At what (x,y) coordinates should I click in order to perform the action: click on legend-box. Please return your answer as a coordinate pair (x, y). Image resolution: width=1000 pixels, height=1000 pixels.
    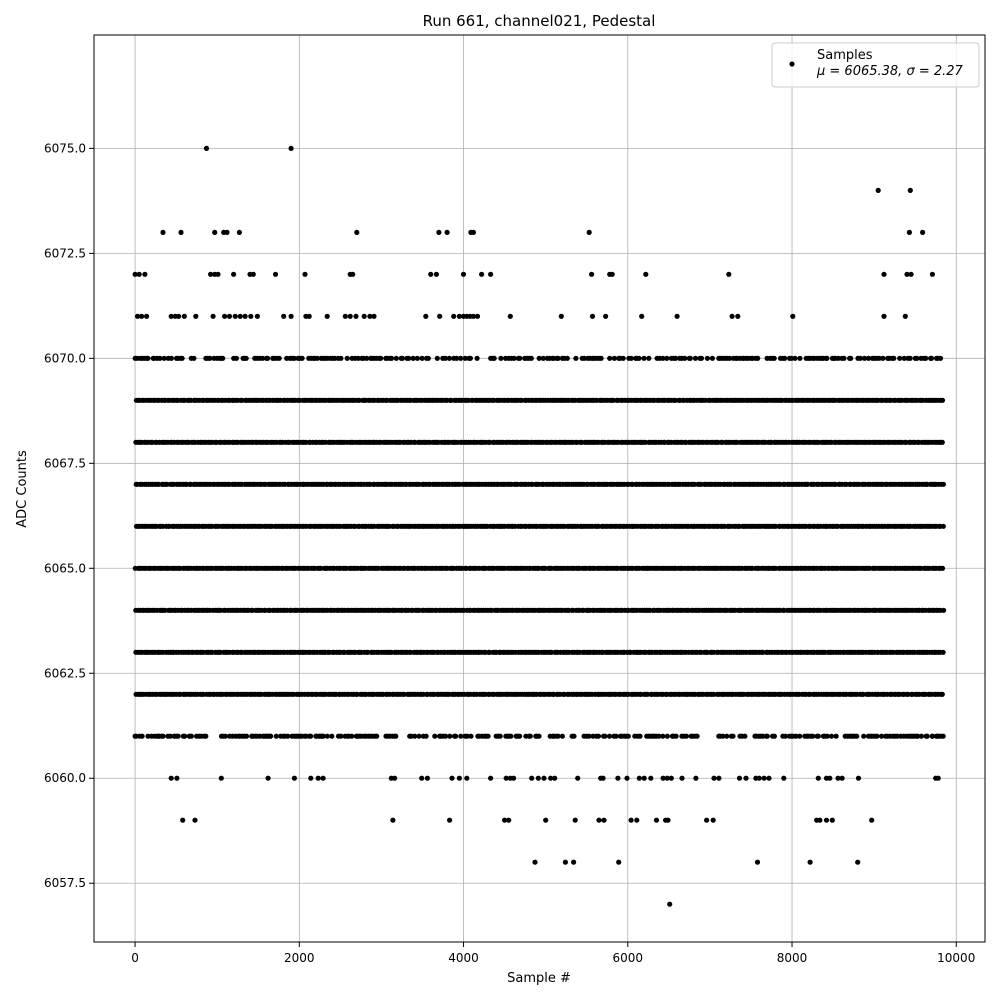
    Looking at the image, I should click on (875, 65).